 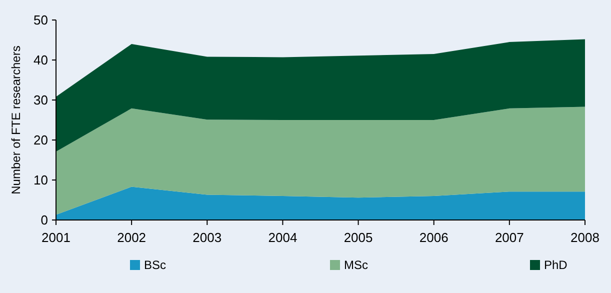 I want to click on x-tick-label: 2008, so click(x=585, y=237).